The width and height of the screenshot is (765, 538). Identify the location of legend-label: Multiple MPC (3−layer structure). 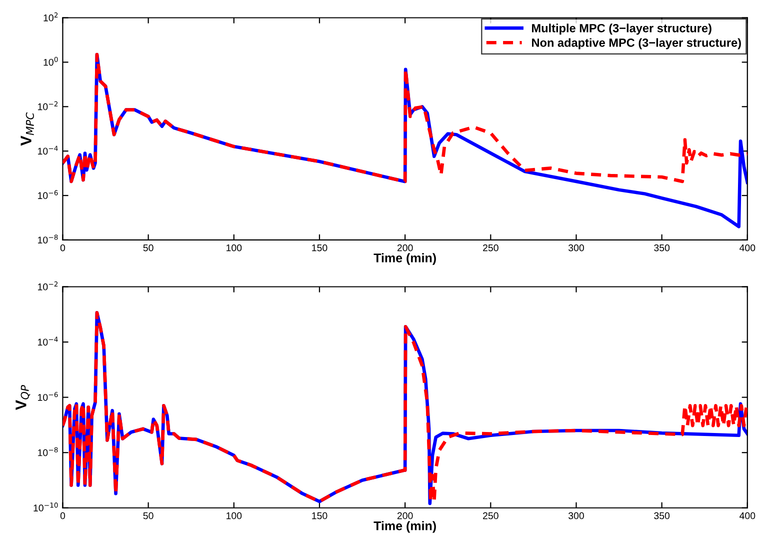
(622, 29).